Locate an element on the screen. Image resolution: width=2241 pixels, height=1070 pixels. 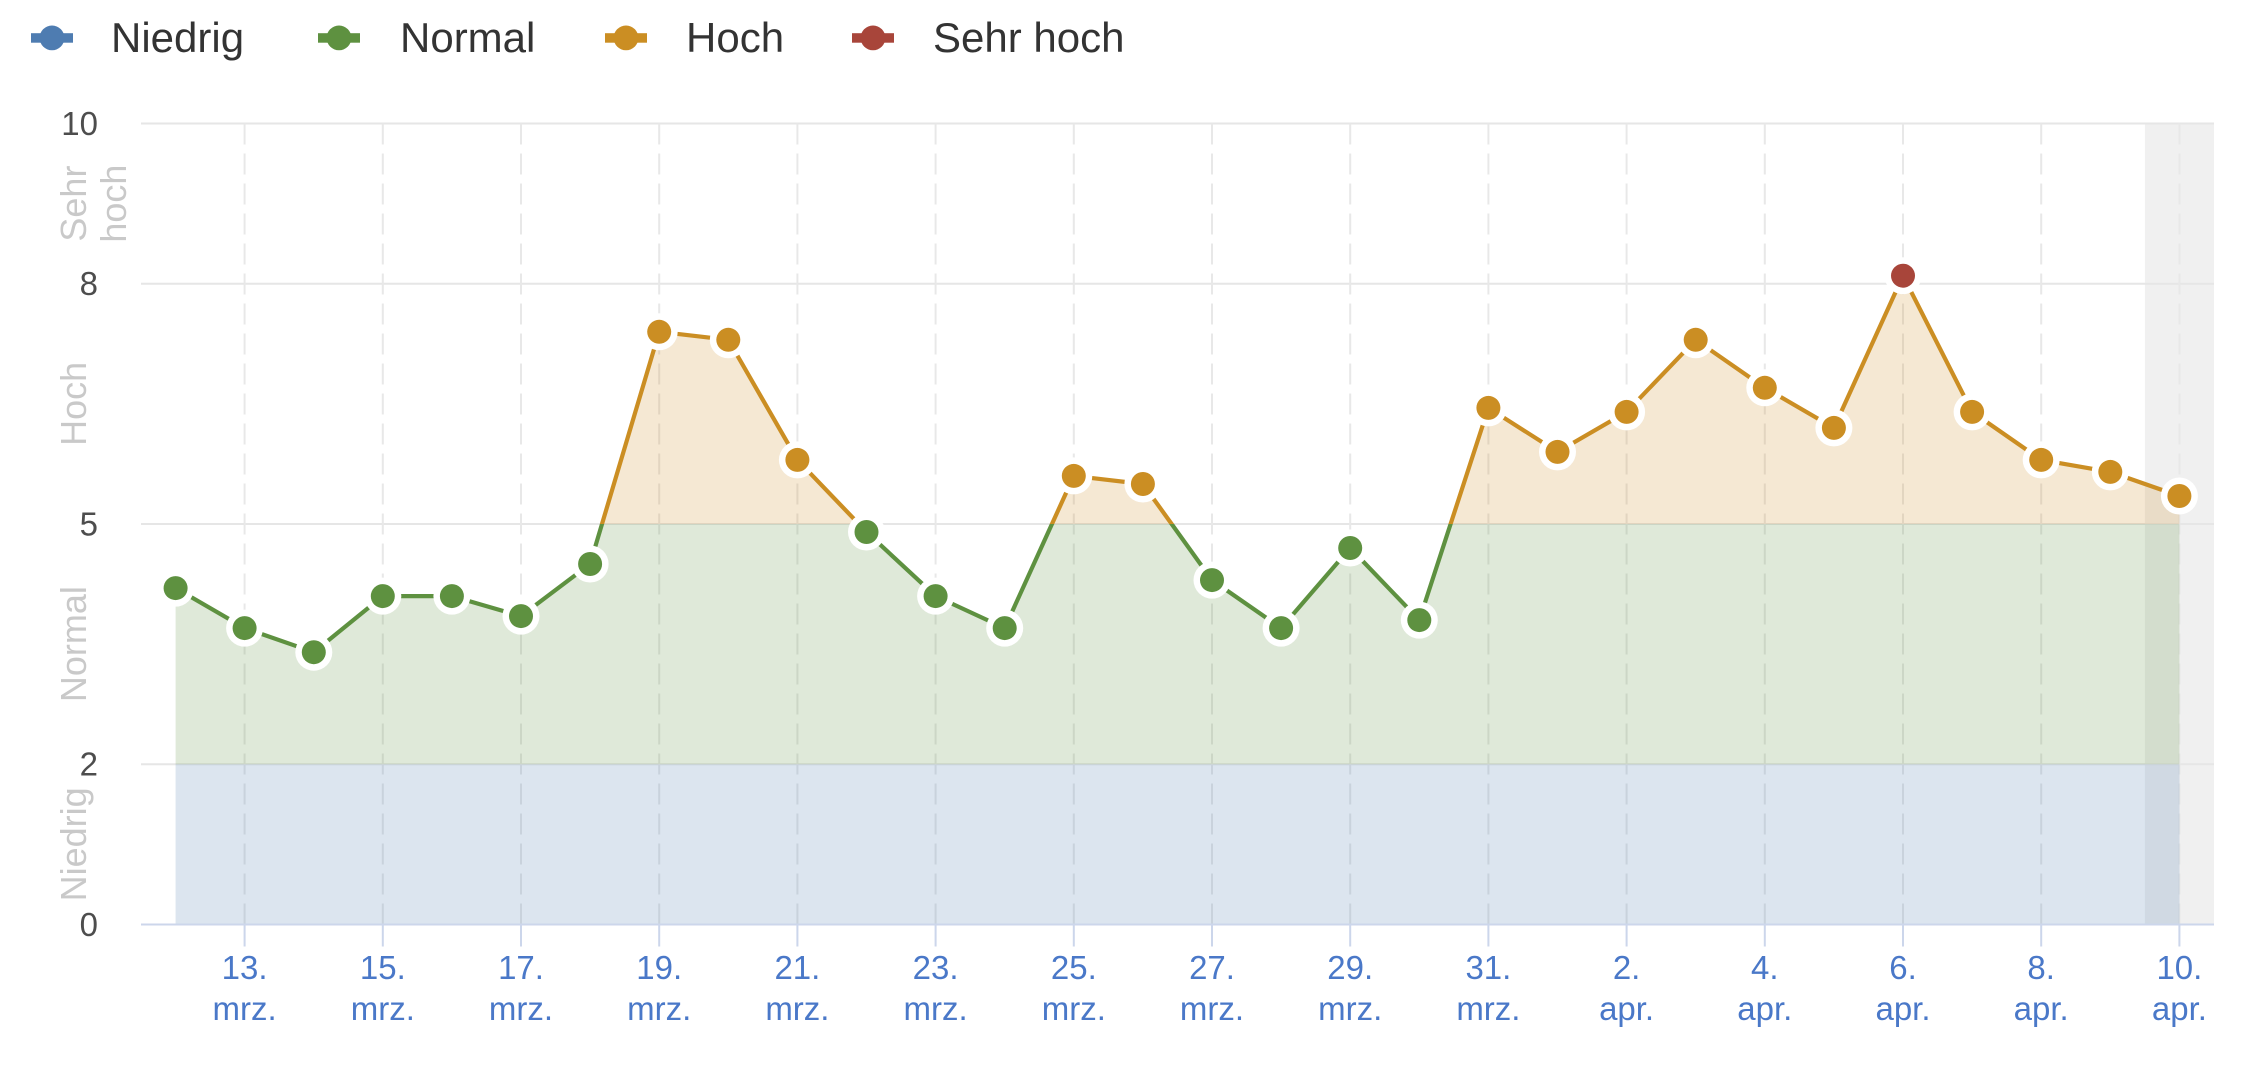
svg-text: 25. is located at coordinates (1074, 967).